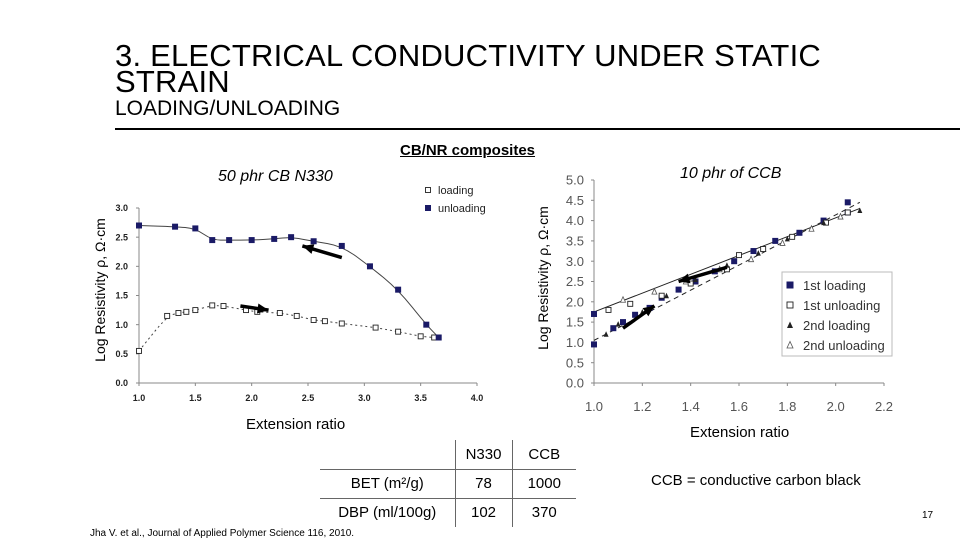  Describe the element at coordinates (575, 200) in the screenshot. I see `right-y-tick-label: 4.5` at that location.